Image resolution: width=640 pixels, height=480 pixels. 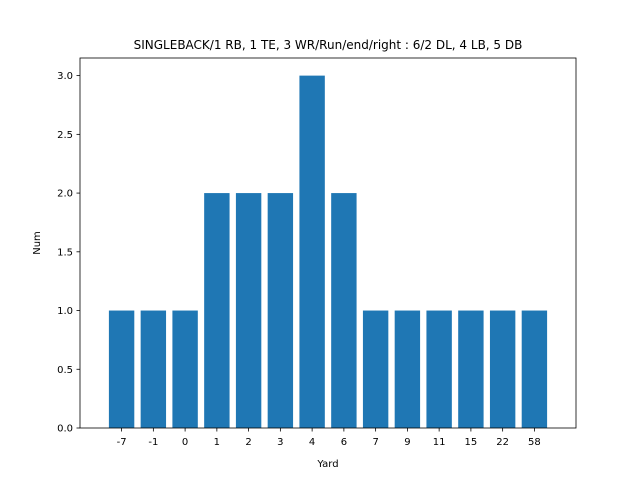 I want to click on x-tick-label: 6, so click(x=344, y=442).